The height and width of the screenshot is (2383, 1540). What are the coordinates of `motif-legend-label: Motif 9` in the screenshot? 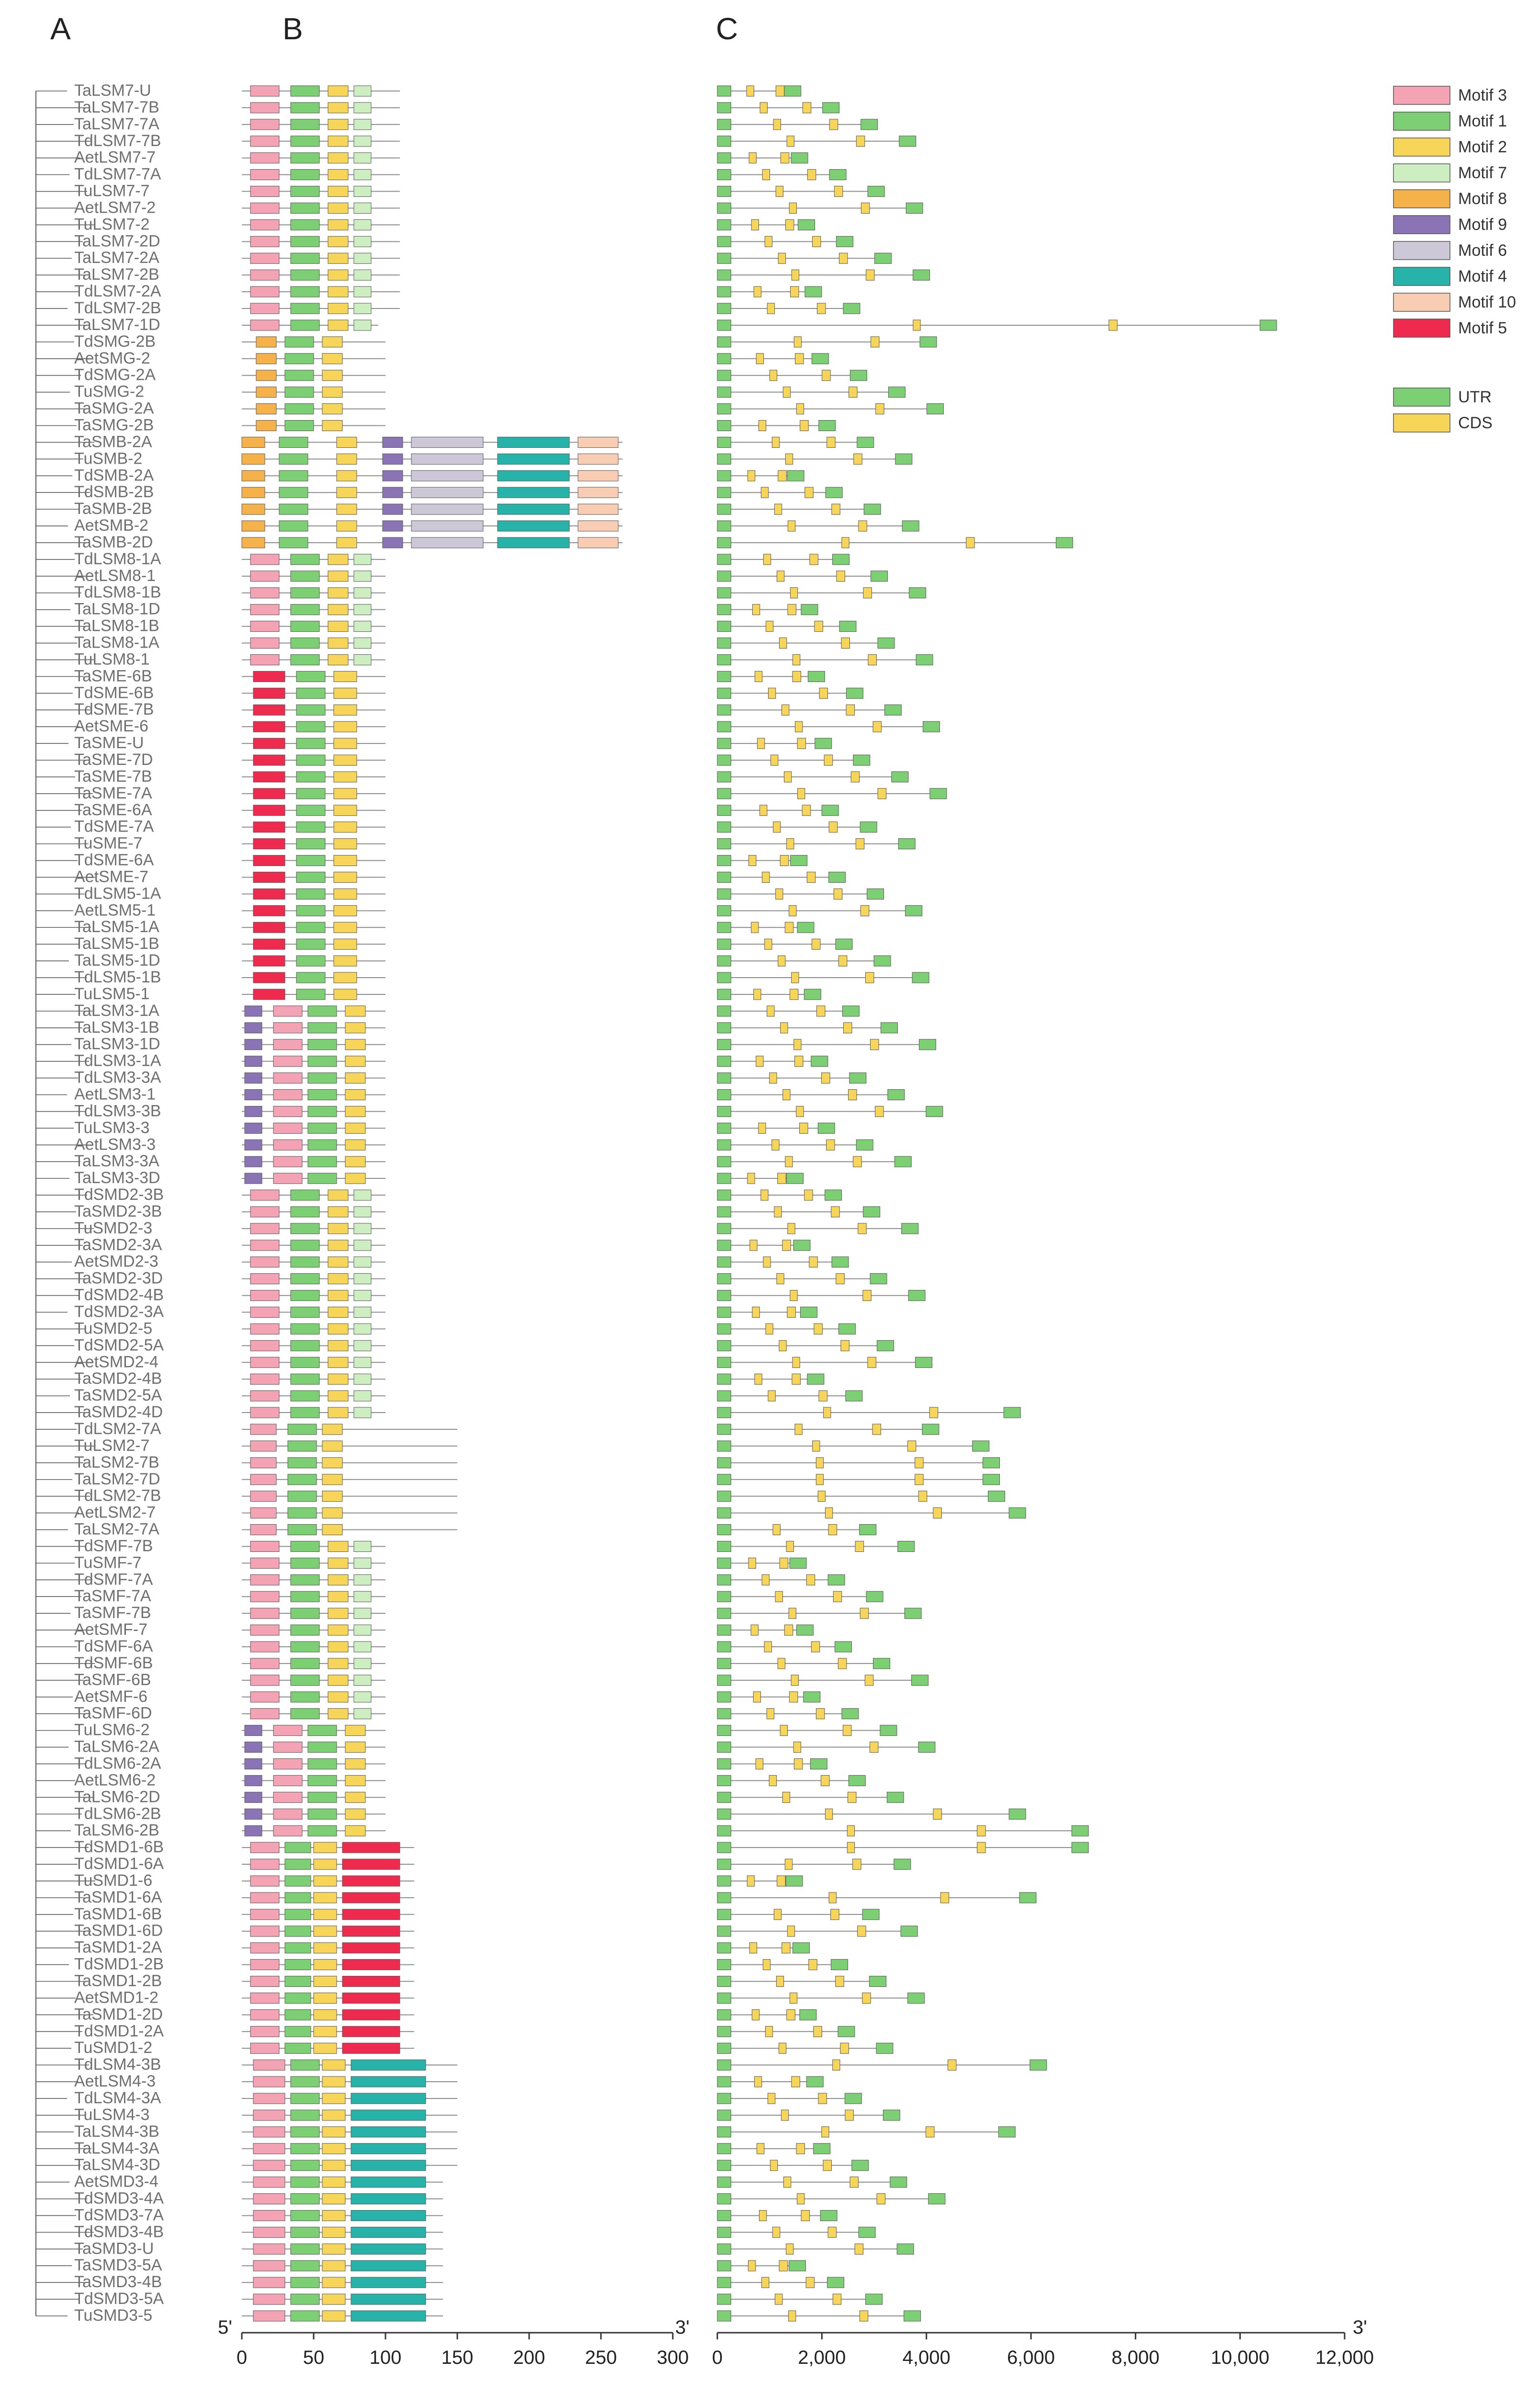 It's located at (1482, 225).